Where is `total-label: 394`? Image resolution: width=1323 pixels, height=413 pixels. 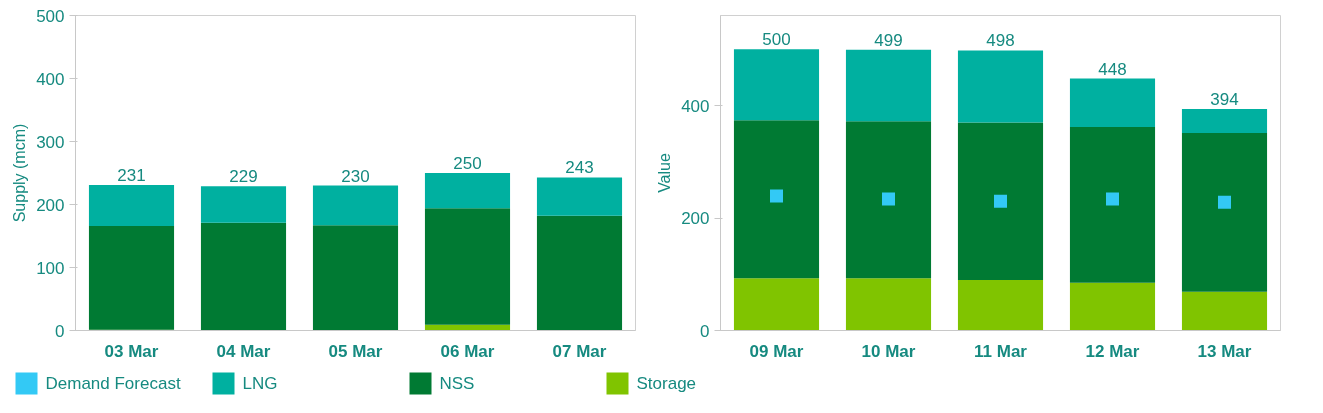 total-label: 394 is located at coordinates (1224, 99).